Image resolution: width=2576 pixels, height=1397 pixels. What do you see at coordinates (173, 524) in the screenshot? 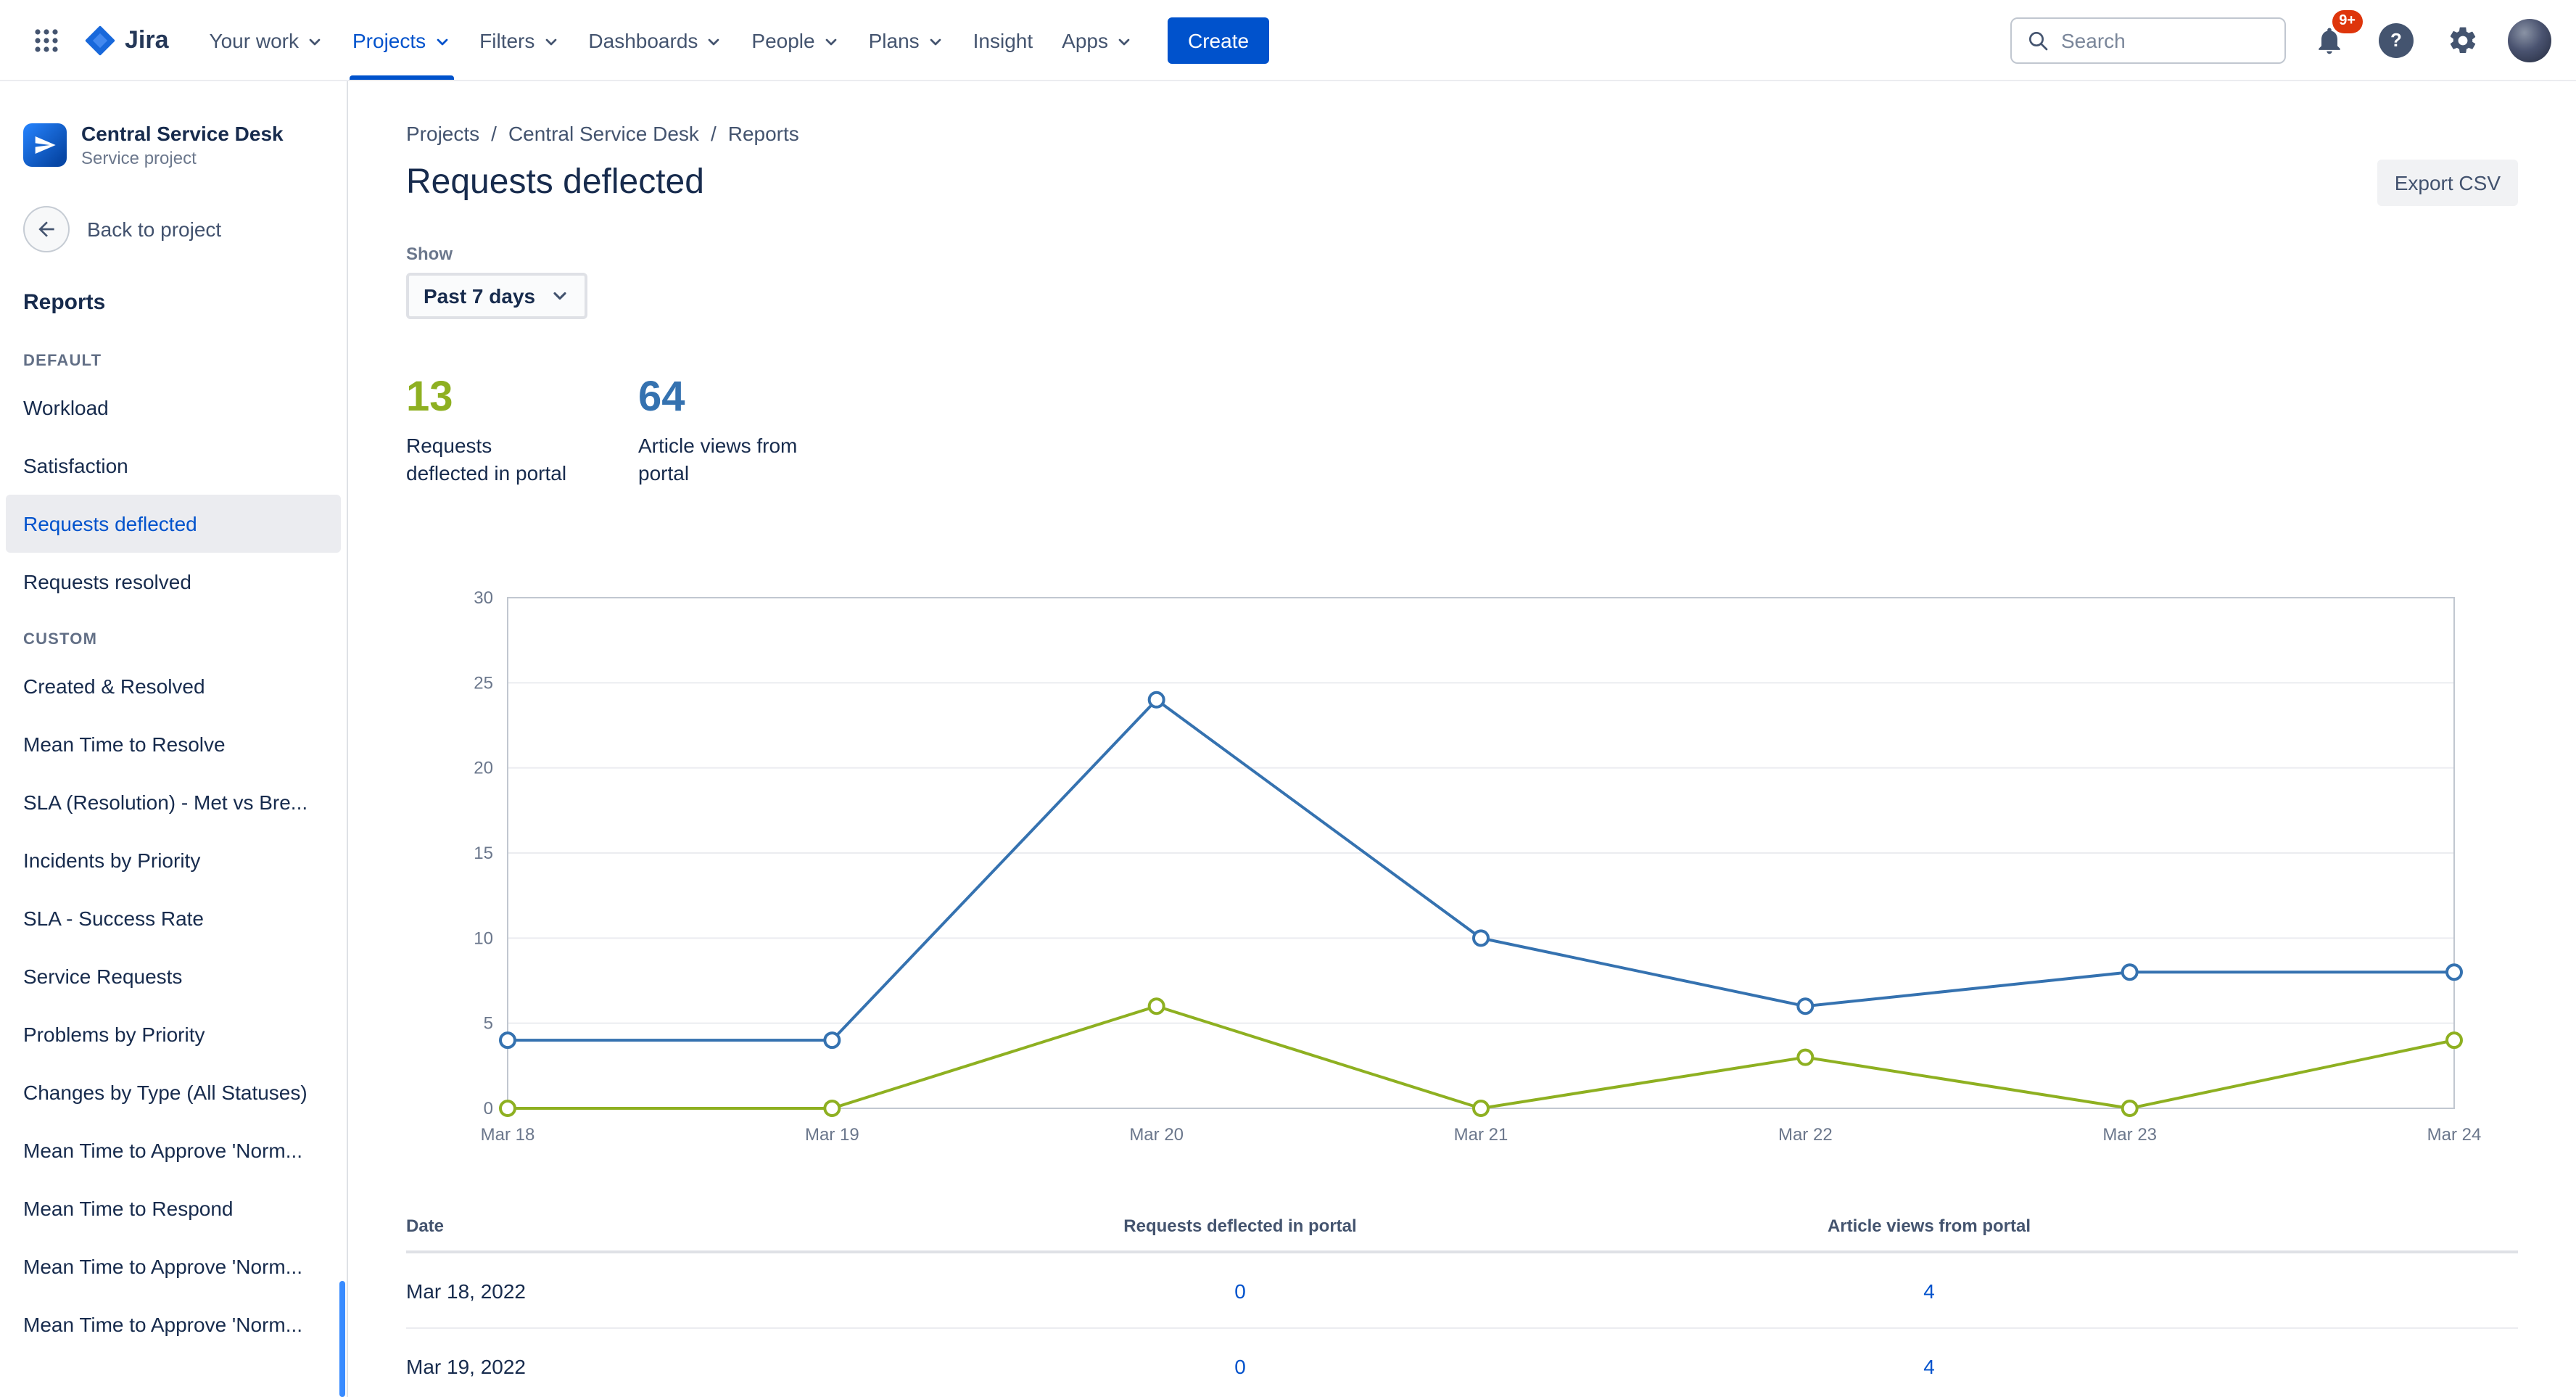
I see `sidebar-item-requests-deflected: Requests deflected` at bounding box center [173, 524].